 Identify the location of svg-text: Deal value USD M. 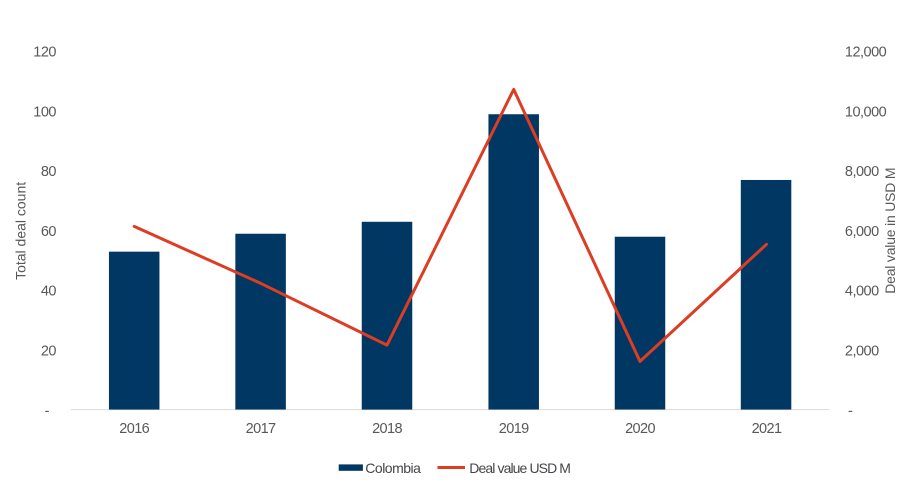
(519, 468).